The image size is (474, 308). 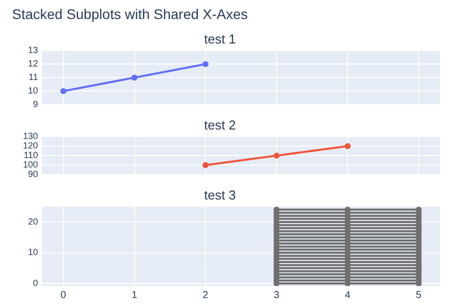 I want to click on y-tick-label: 20, so click(x=33, y=221).